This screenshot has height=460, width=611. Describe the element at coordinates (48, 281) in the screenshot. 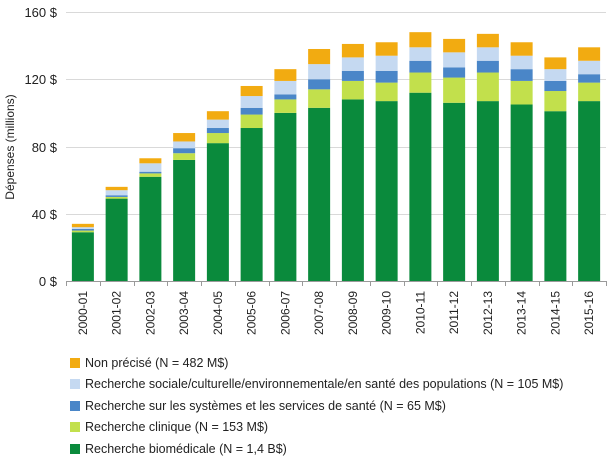

I see `y-tick-label: 0 $` at that location.